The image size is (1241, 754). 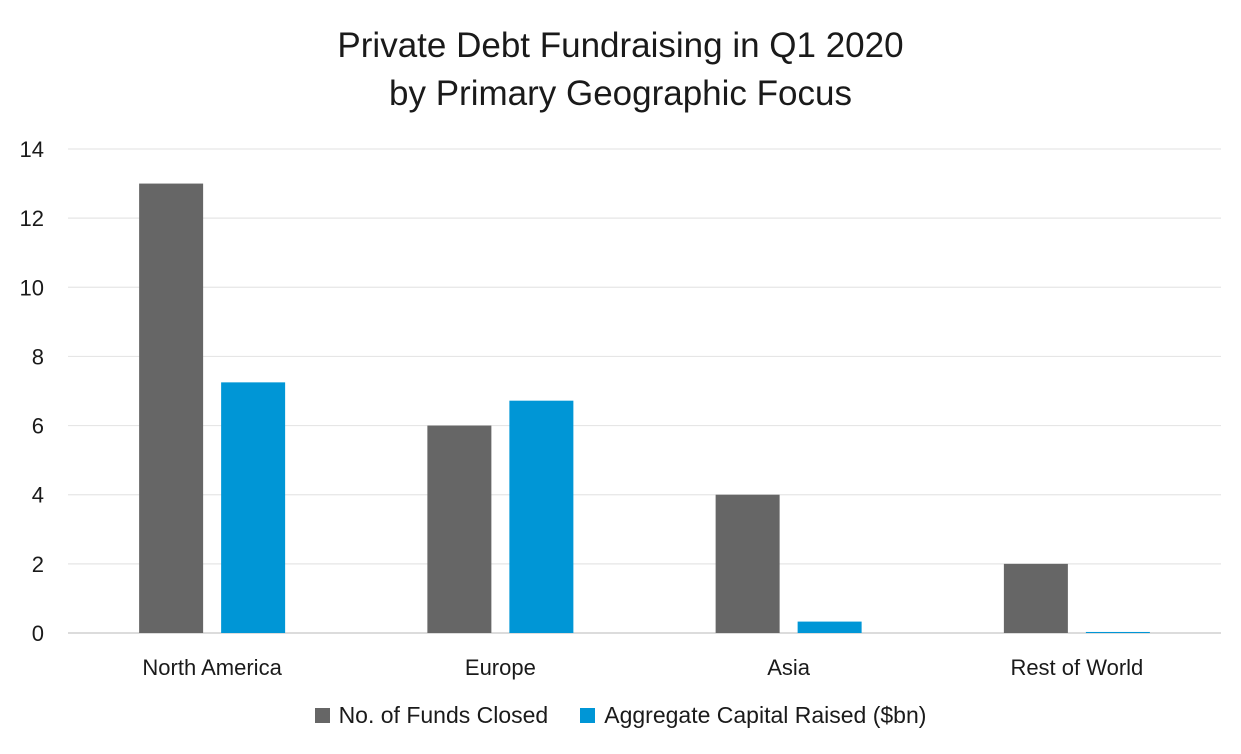 I want to click on chart-title-line-2: by Primary Geographic Focus, so click(x=620, y=93).